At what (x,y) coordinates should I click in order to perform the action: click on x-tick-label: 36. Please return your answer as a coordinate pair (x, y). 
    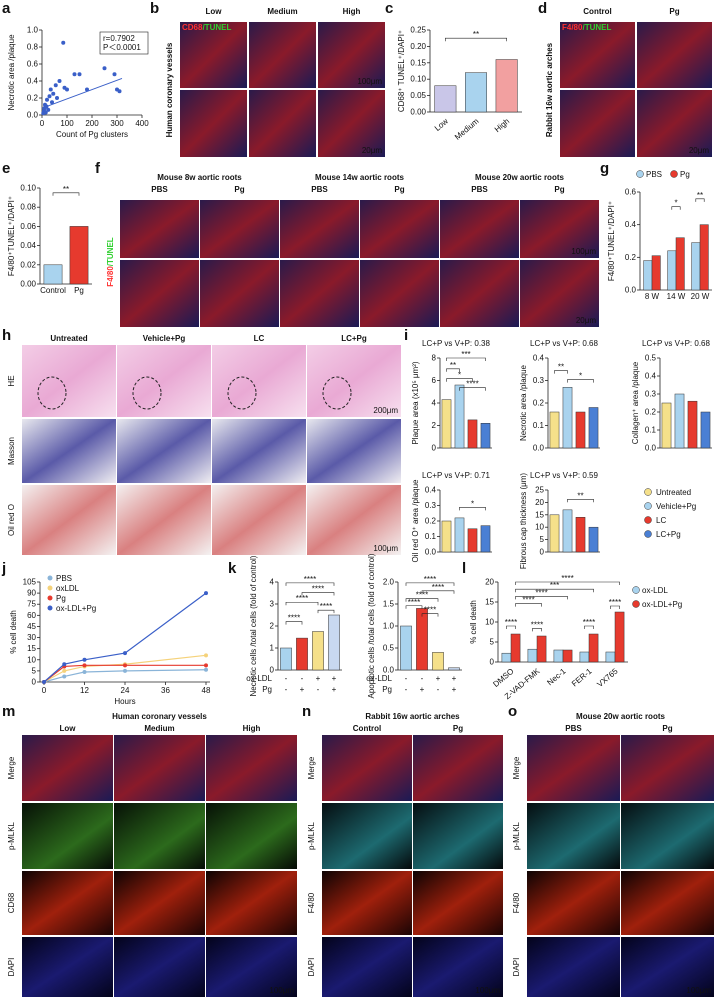
    Looking at the image, I should click on (165, 690).